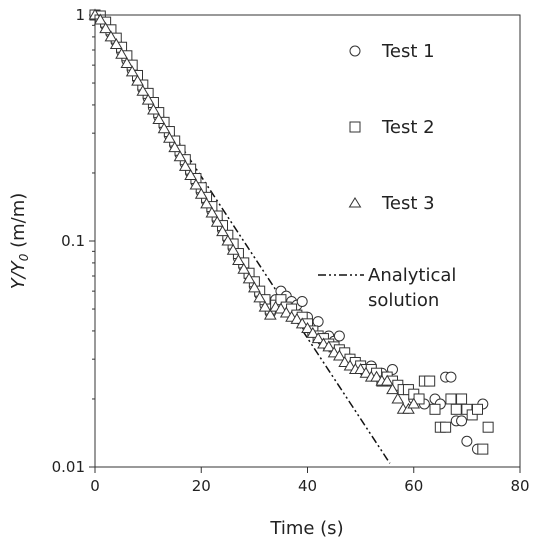 This screenshot has height=550, width=544. I want to click on legend-item-analytical: Analytical solution, so click(387, 288).